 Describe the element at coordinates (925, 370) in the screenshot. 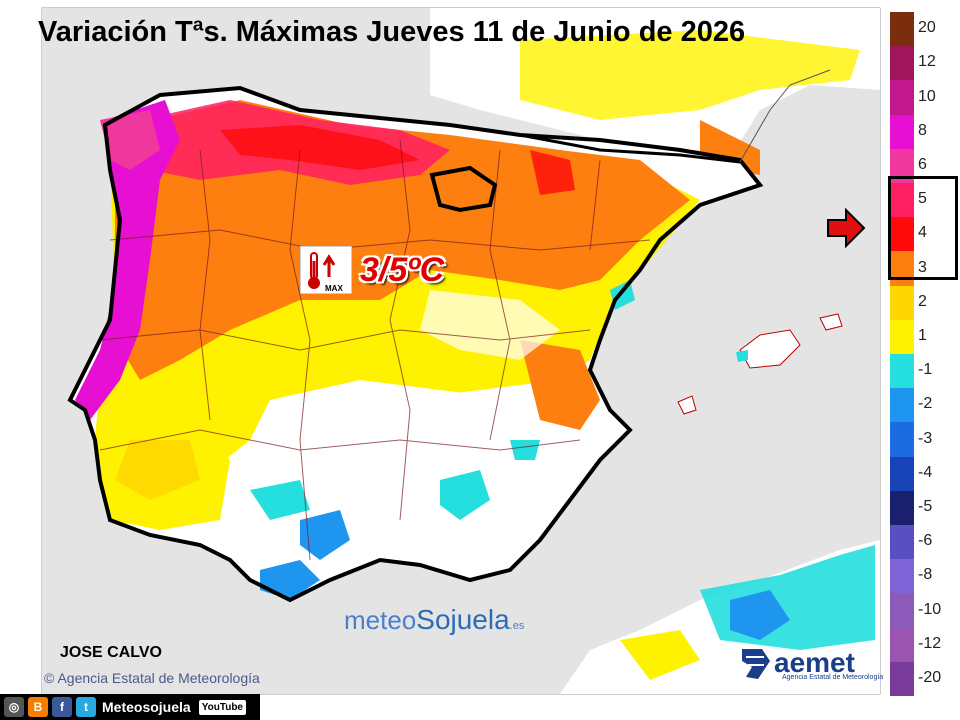

I see `legend-label: -1` at that location.